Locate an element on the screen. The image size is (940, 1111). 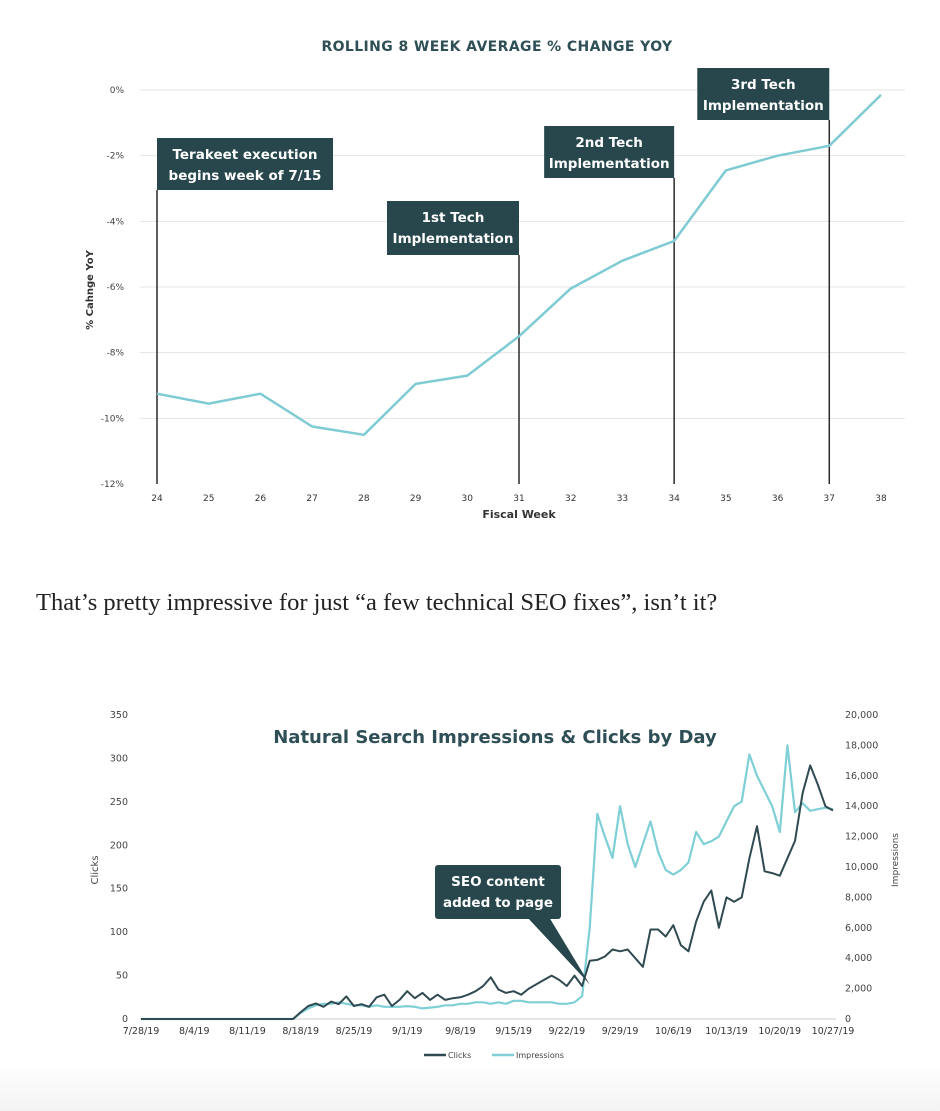
chart2-right-tick-label: 10,000 is located at coordinates (861, 867).